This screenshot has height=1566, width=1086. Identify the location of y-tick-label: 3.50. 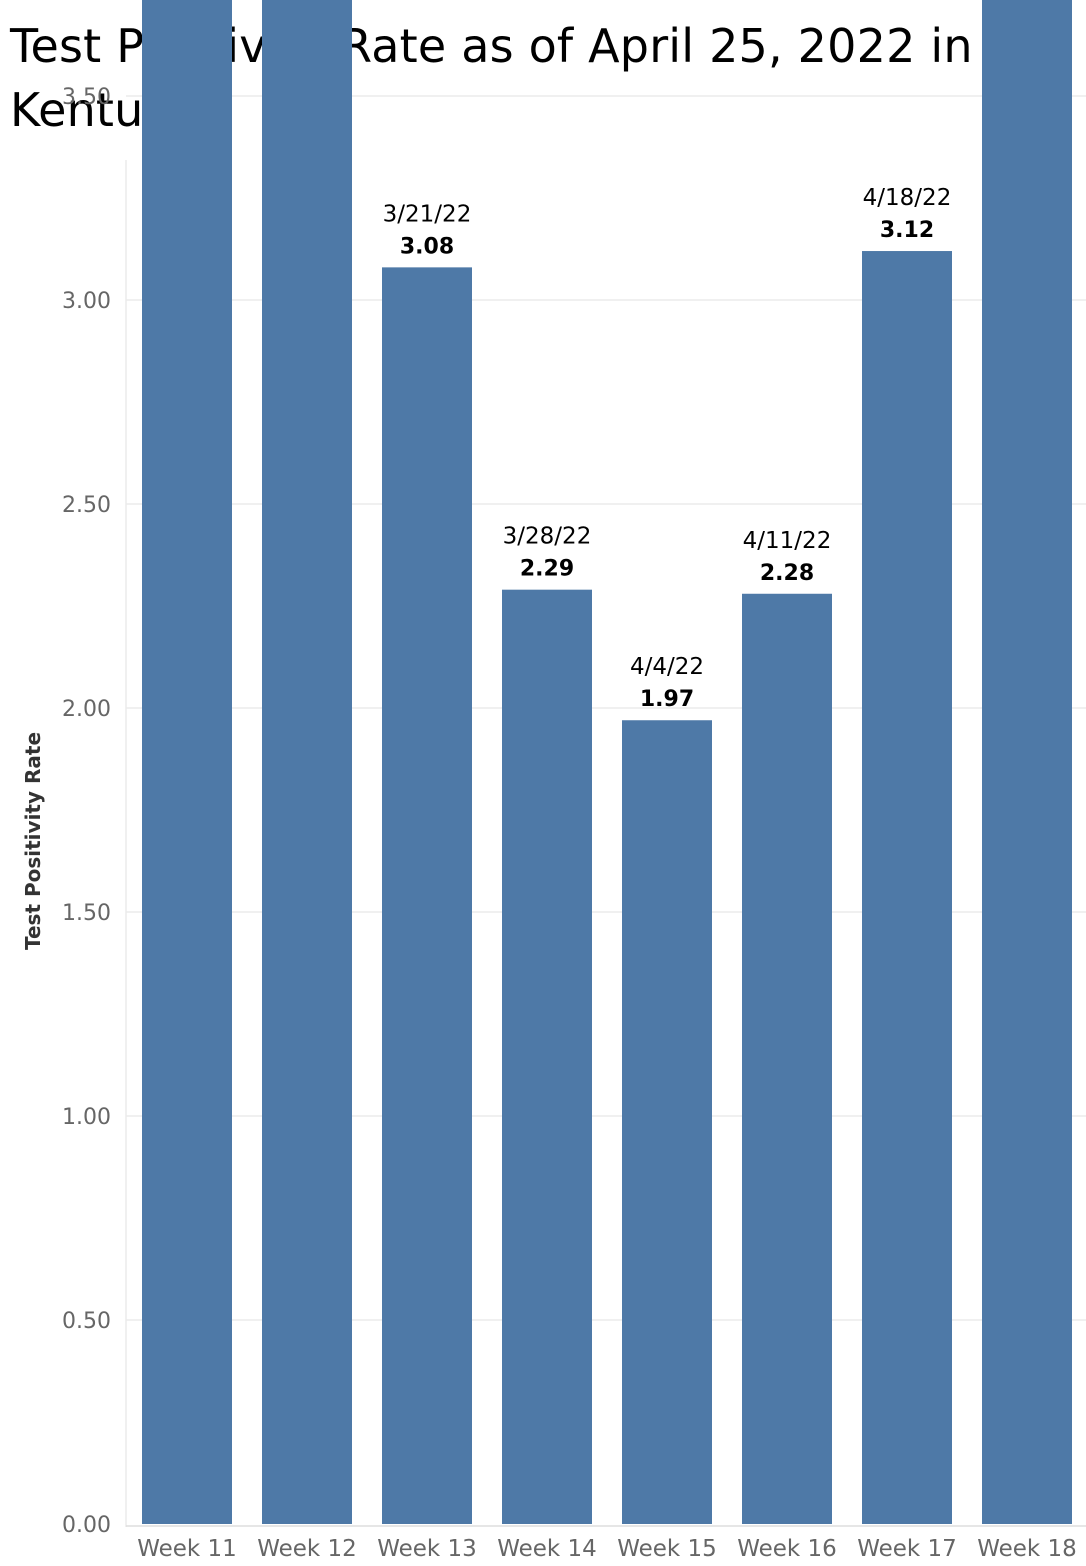
(86, 97).